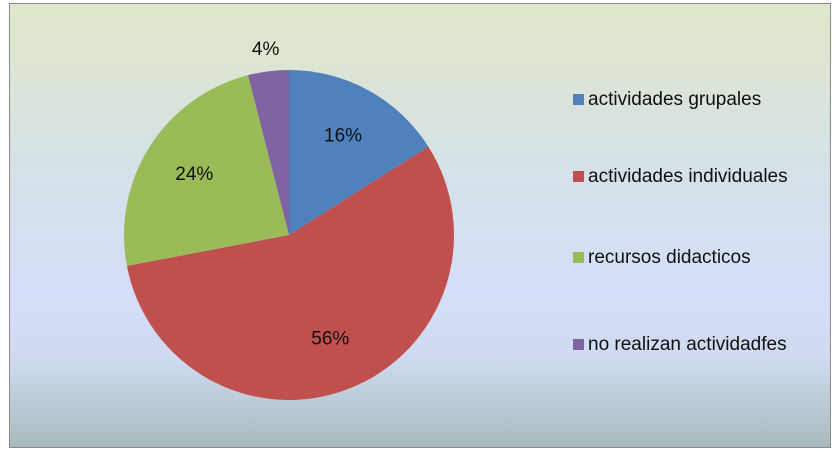  I want to click on legend-item: actividades individuales, so click(685, 177).